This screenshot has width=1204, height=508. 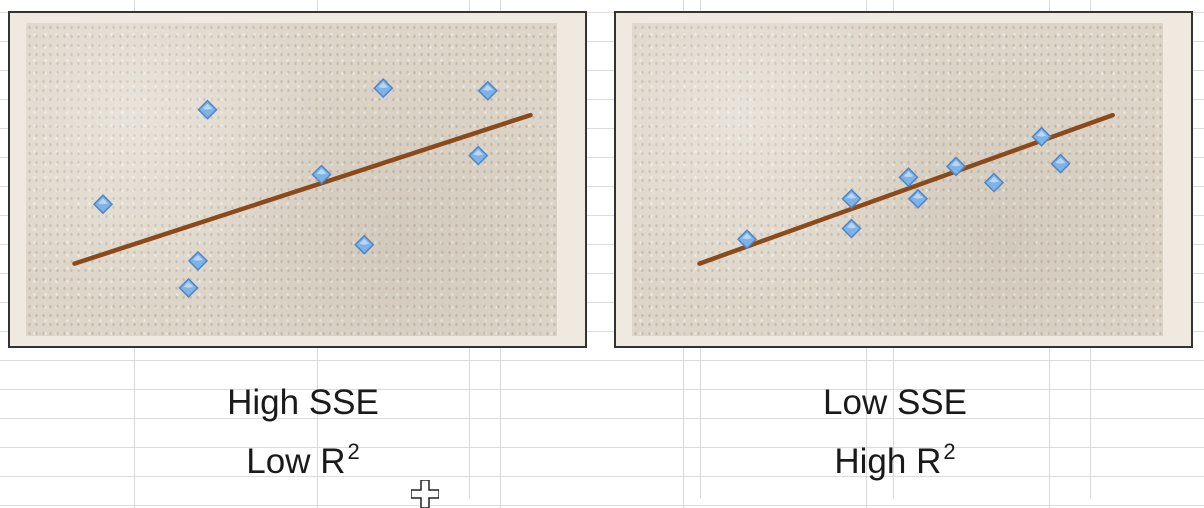 I want to click on plus-cursor-icon, so click(x=425, y=494).